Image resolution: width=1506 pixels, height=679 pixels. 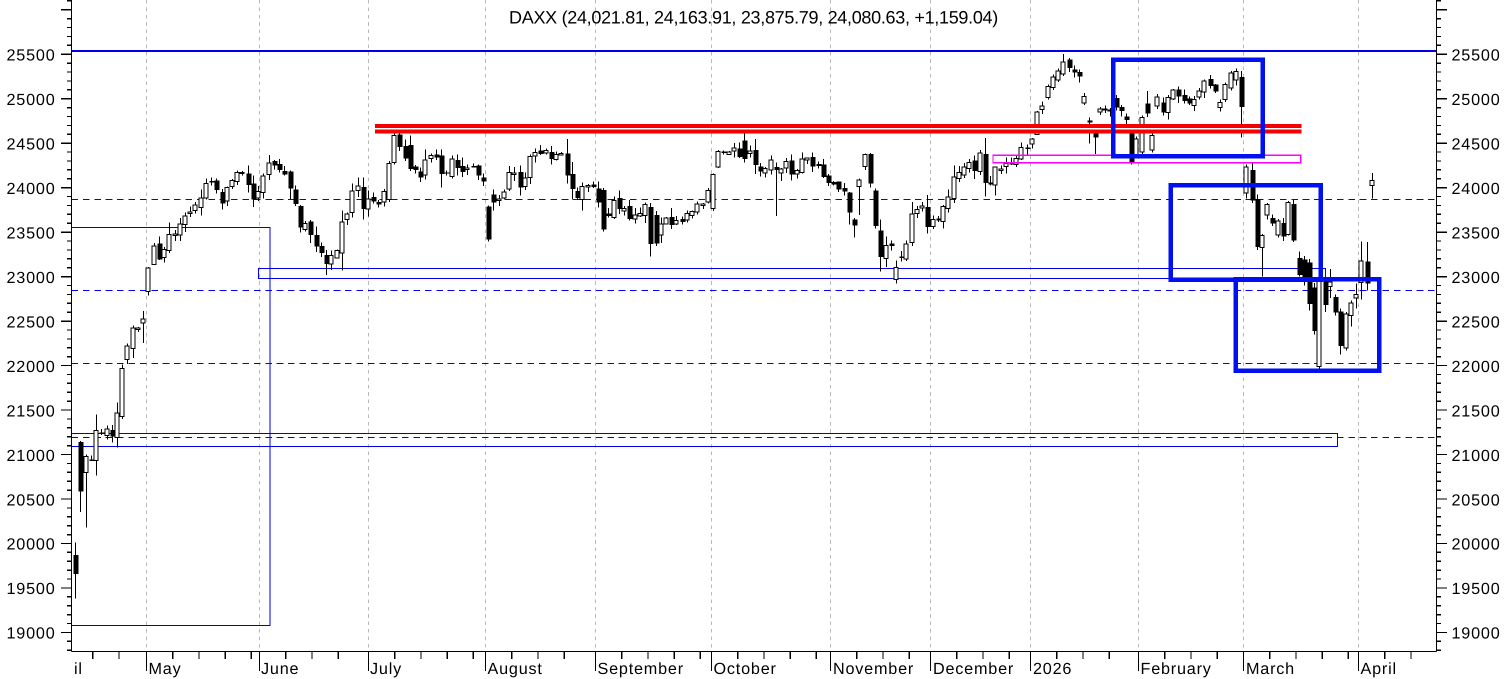 What do you see at coordinates (641, 669) in the screenshot?
I see `svg-text: September` at bounding box center [641, 669].